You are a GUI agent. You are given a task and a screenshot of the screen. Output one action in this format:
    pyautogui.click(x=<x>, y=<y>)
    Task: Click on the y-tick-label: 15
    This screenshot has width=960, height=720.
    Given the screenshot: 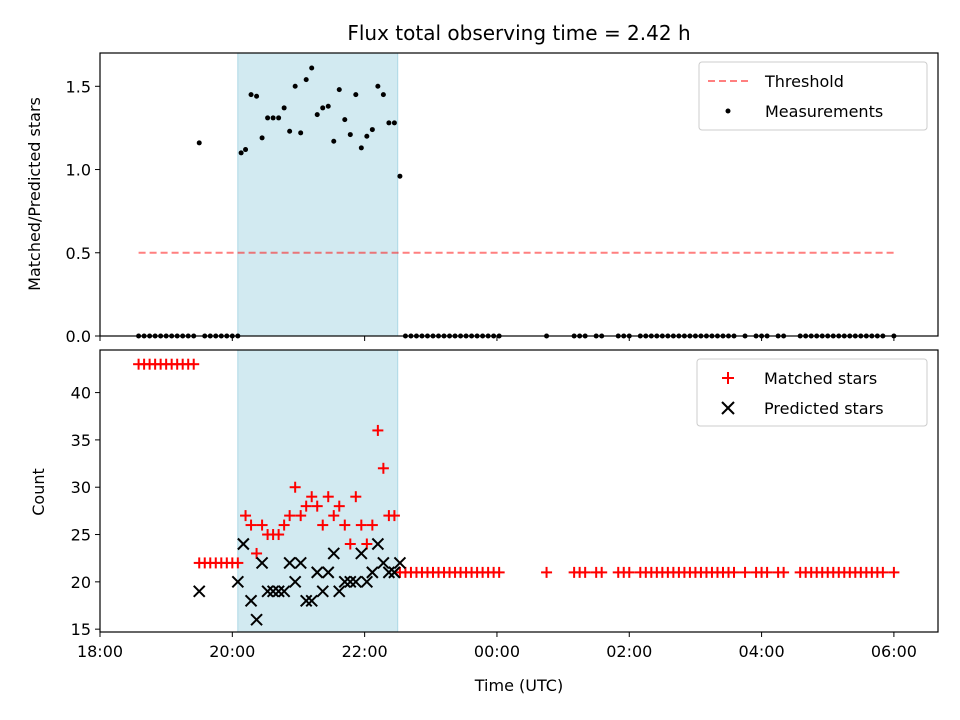 What is the action you would take?
    pyautogui.click(x=81, y=629)
    